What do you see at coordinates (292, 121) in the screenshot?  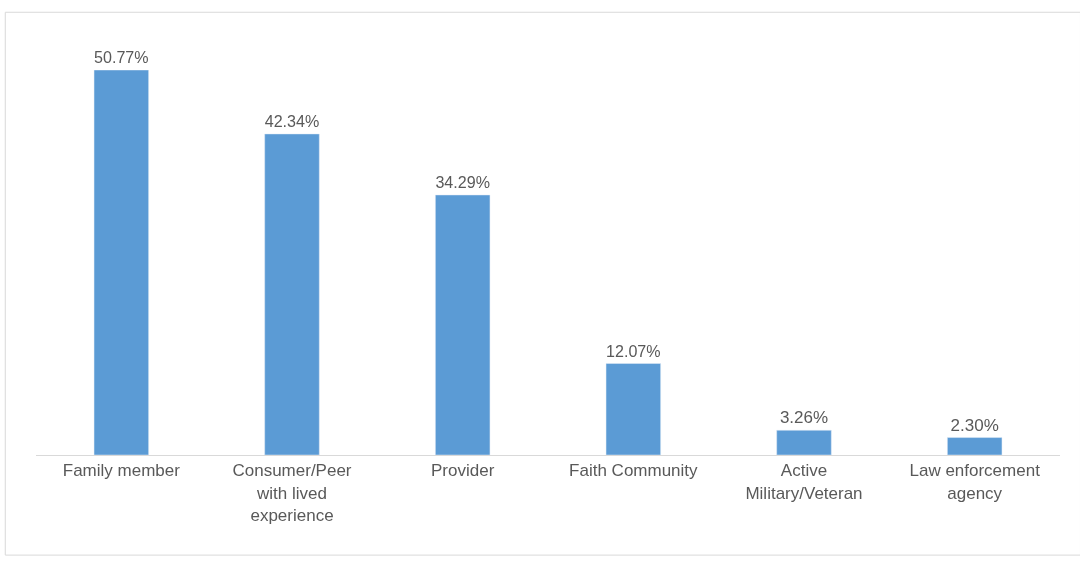 I see `data-label: 42.34%` at bounding box center [292, 121].